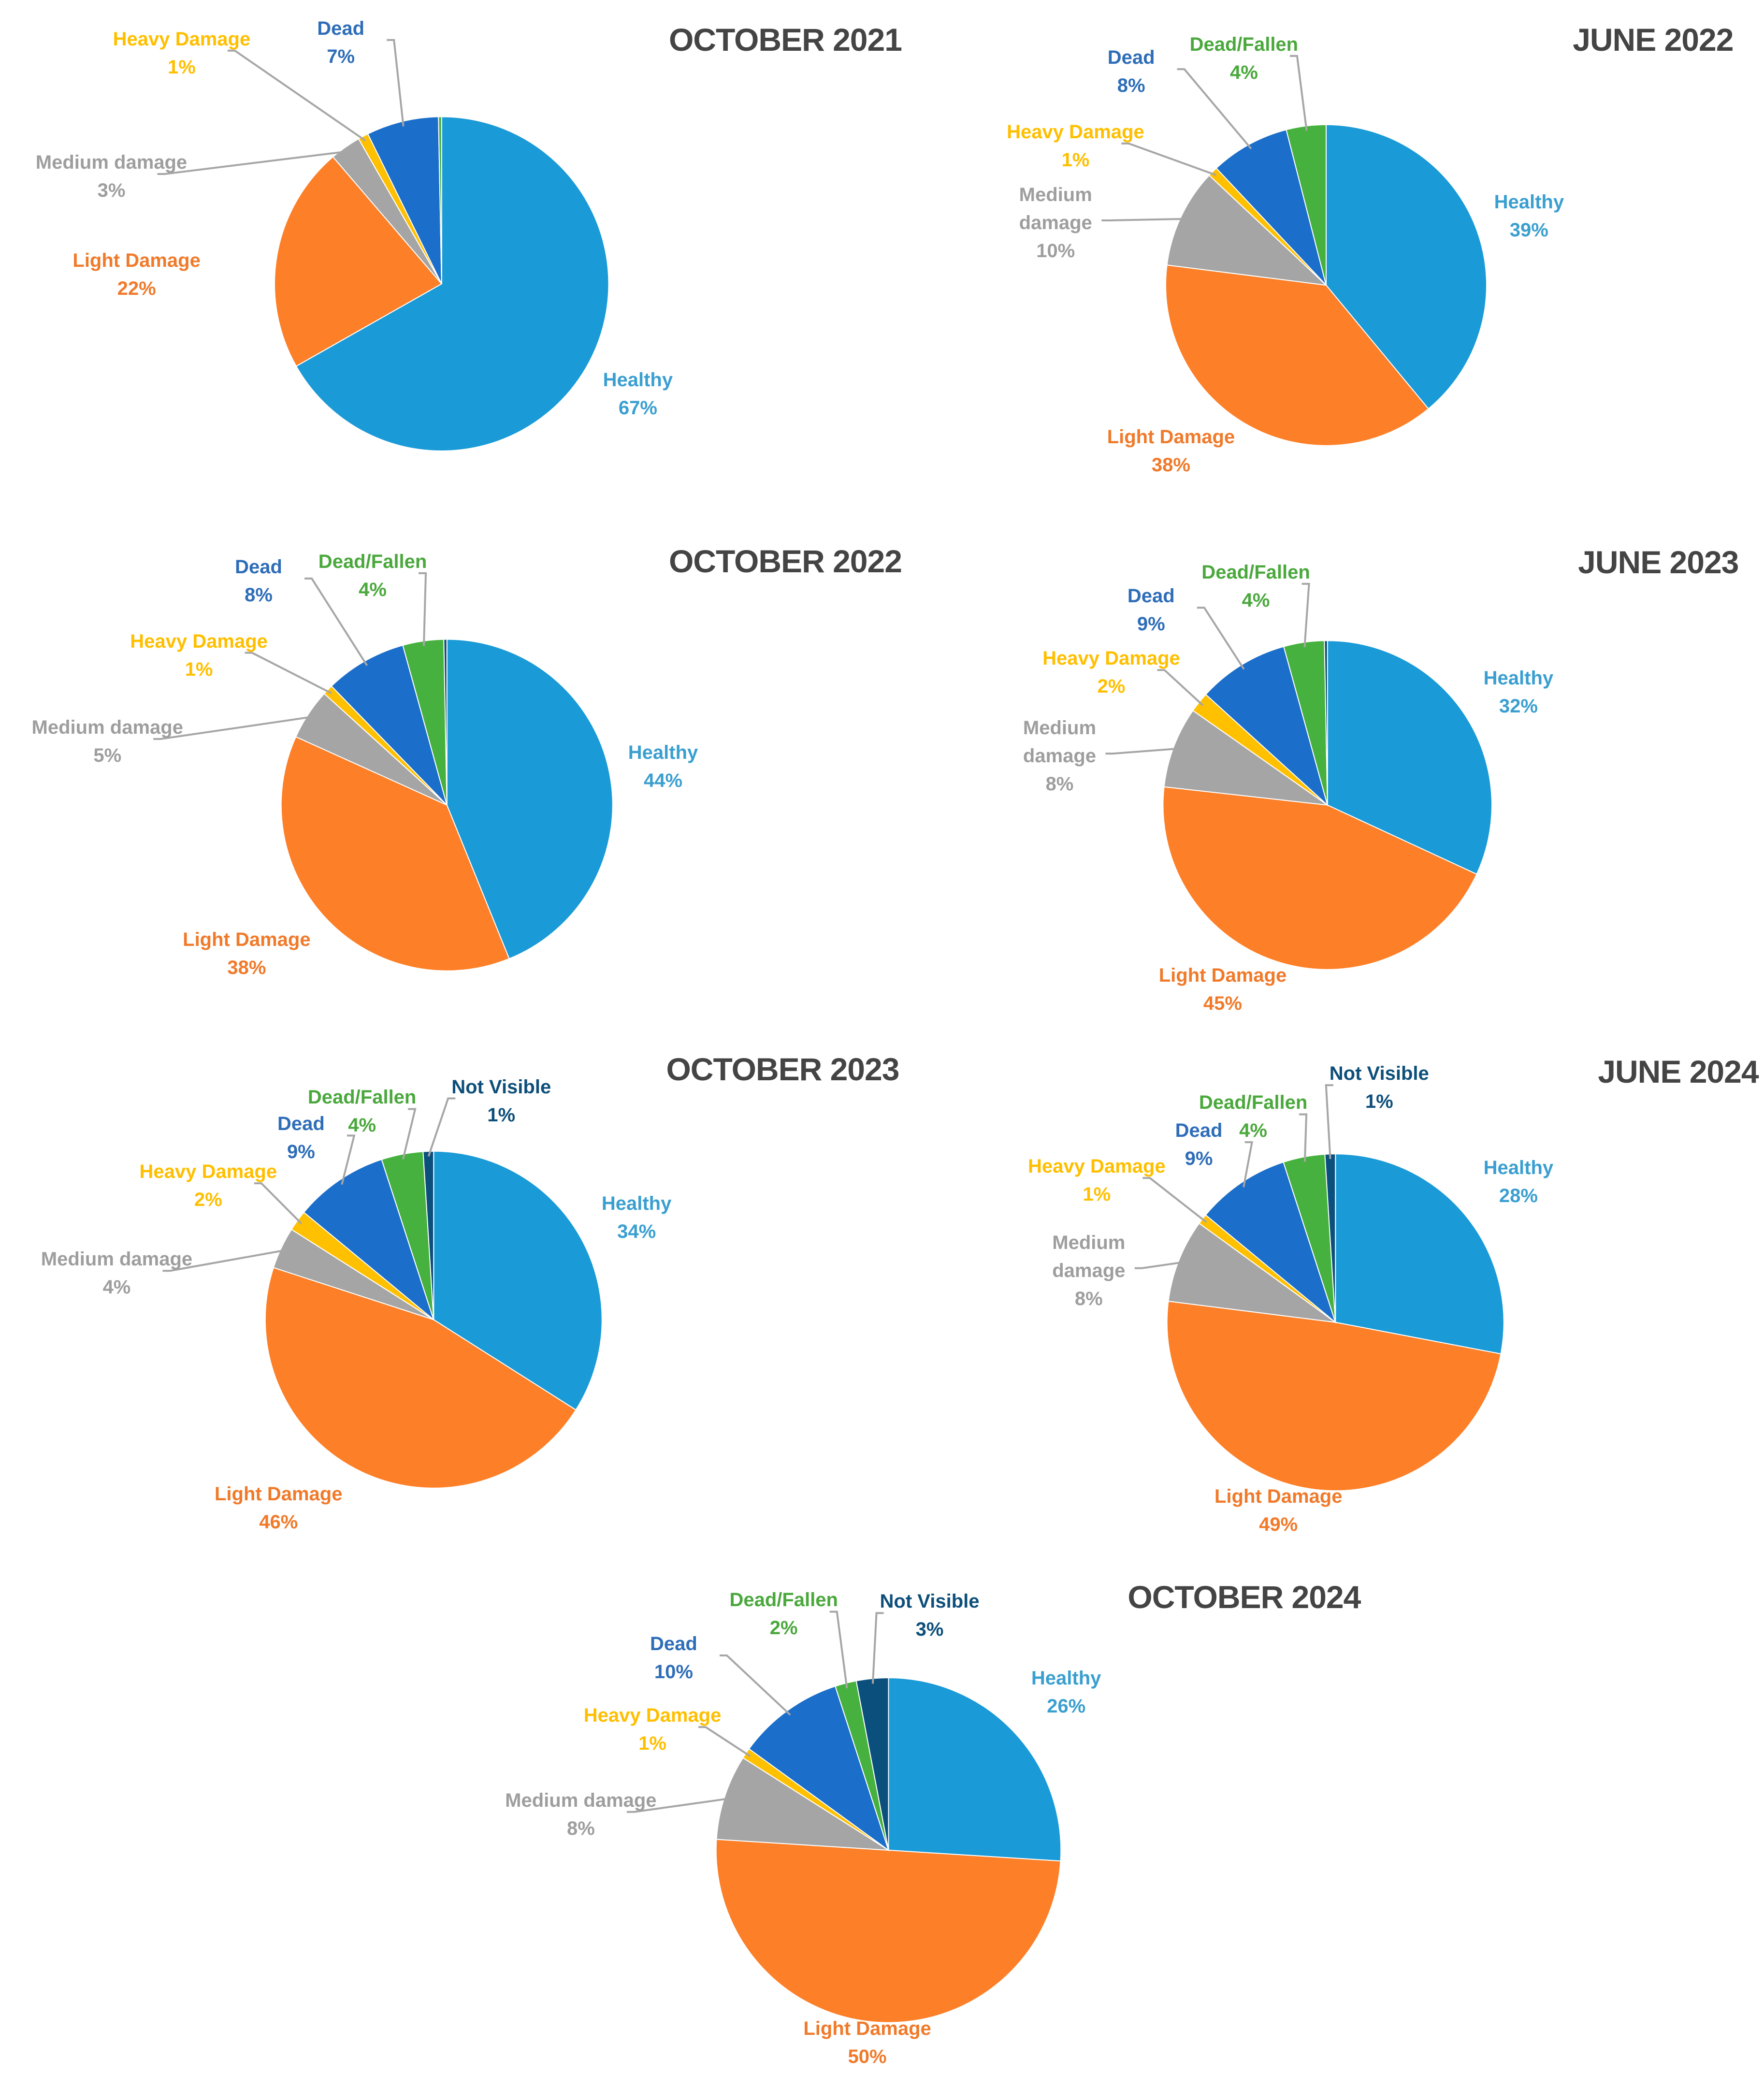 Image resolution: width=1764 pixels, height=2075 pixels. What do you see at coordinates (278, 1508) in the screenshot?
I see `data-label-light-damage: Light Damage 46%` at bounding box center [278, 1508].